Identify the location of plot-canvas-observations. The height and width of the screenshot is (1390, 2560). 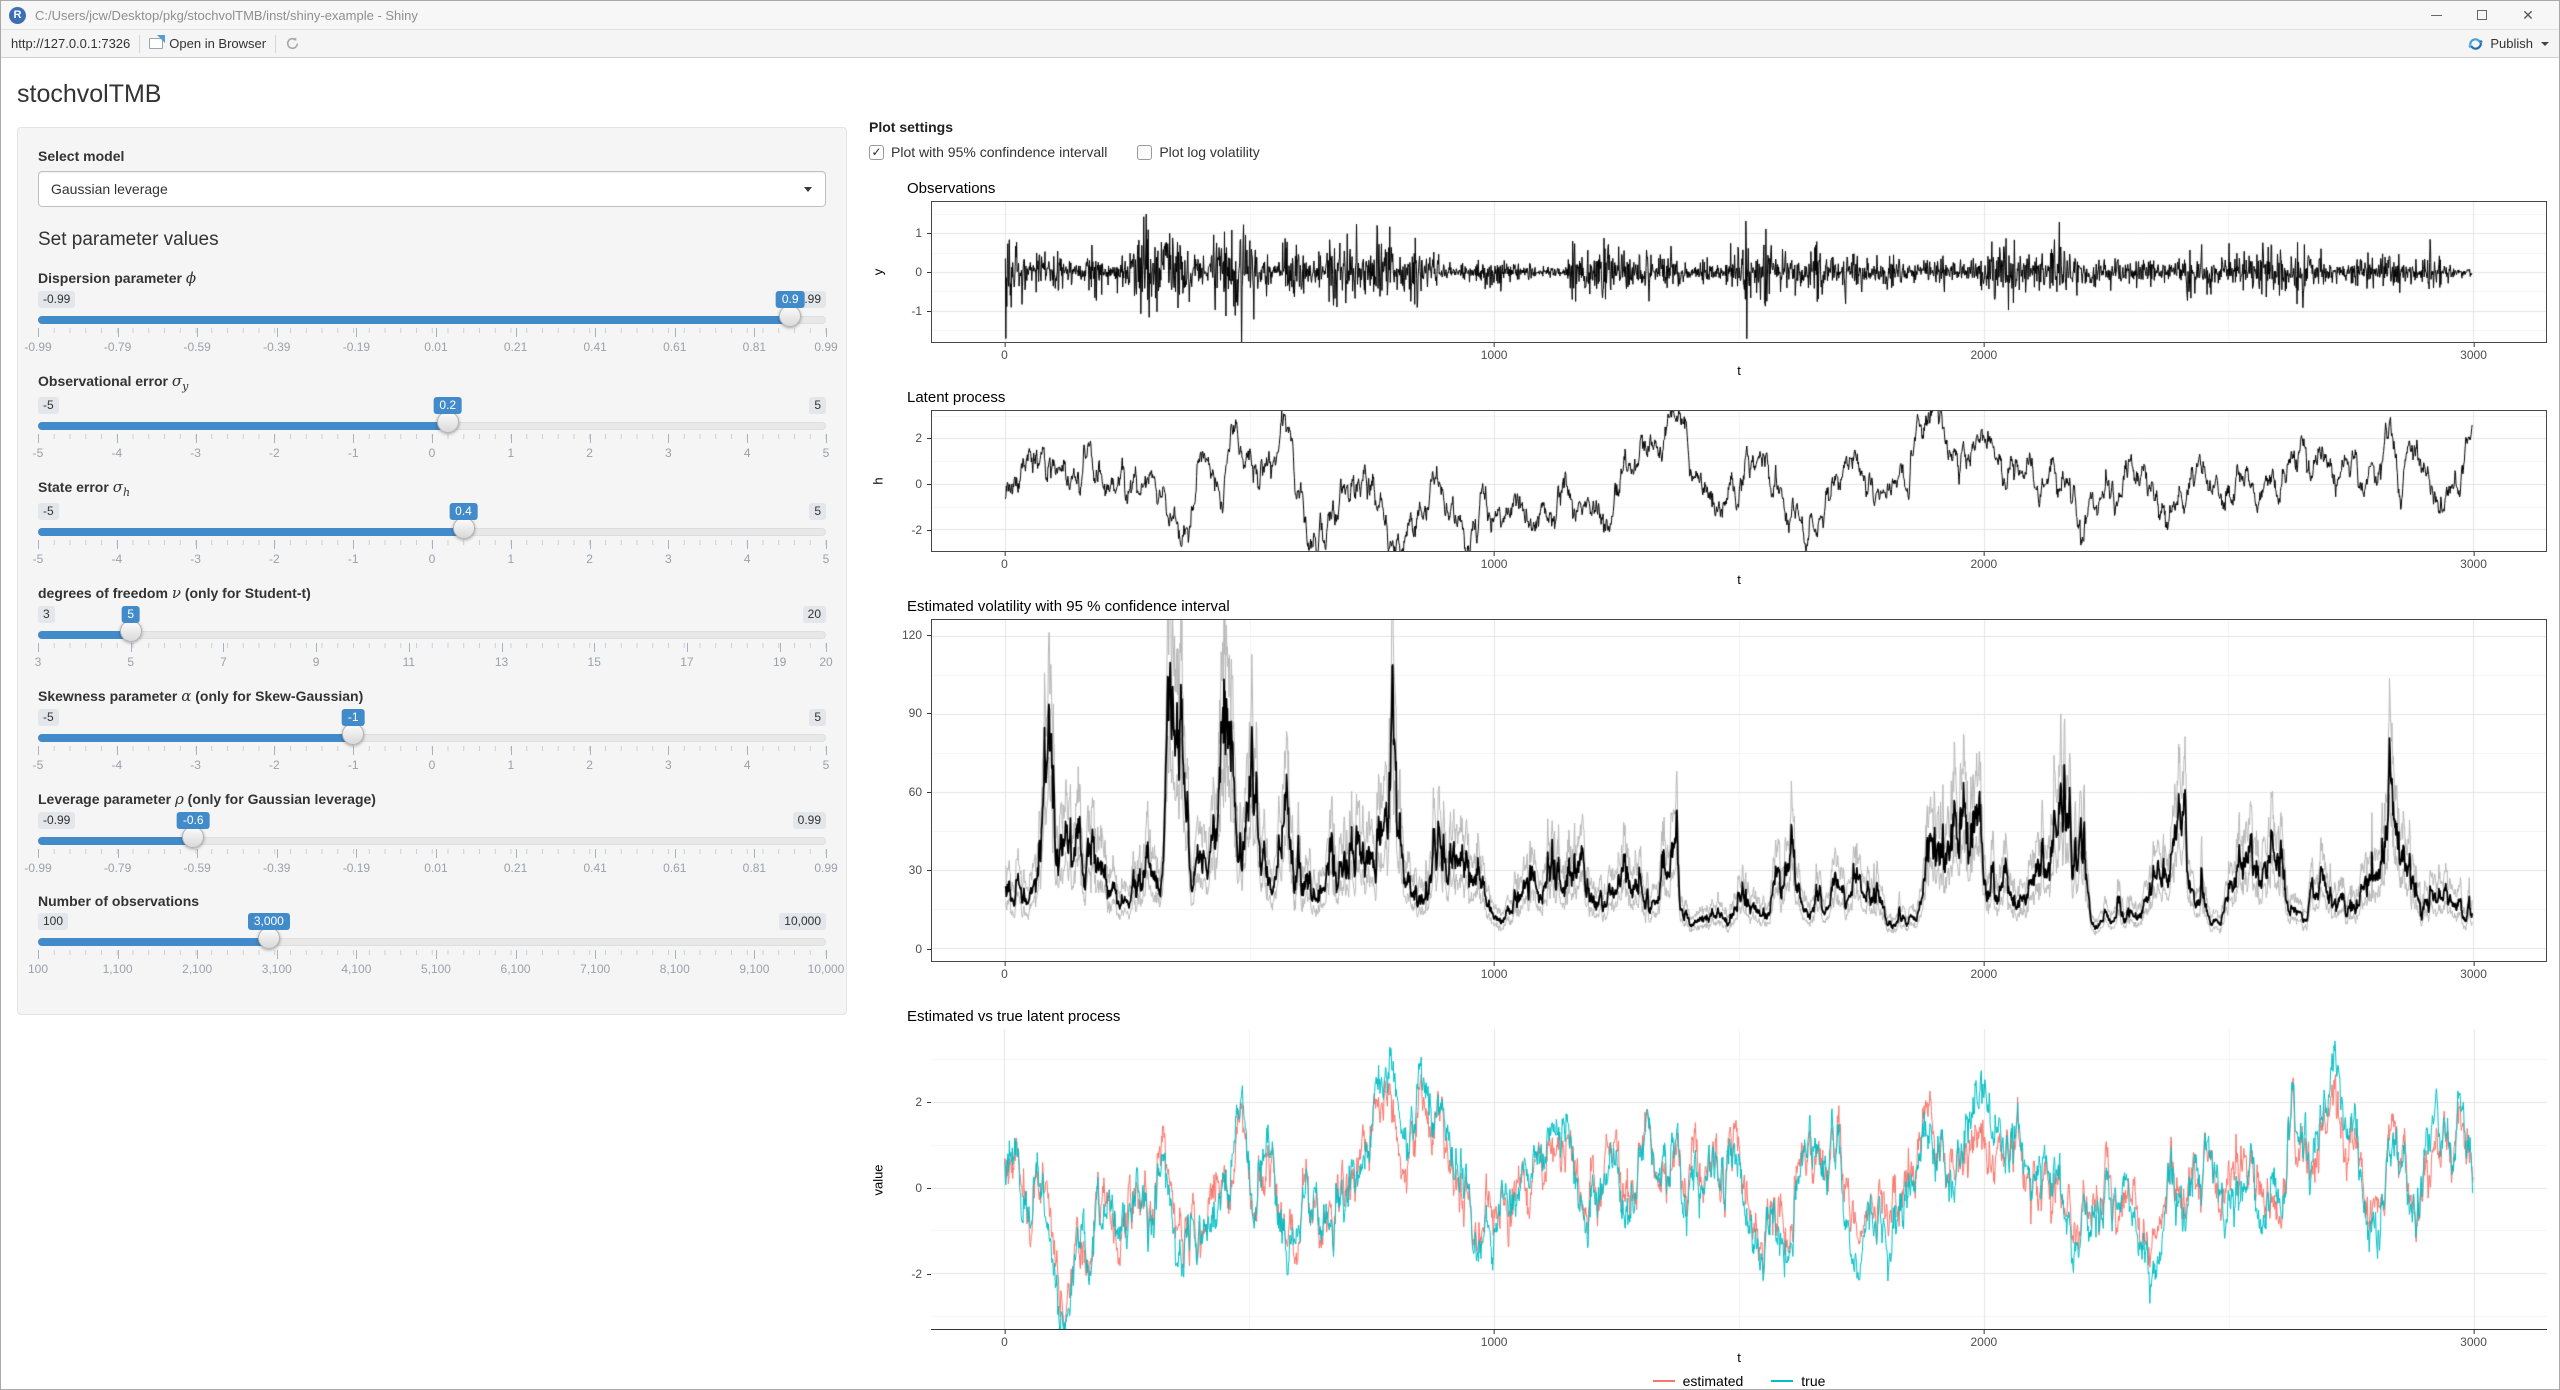
(1739, 272).